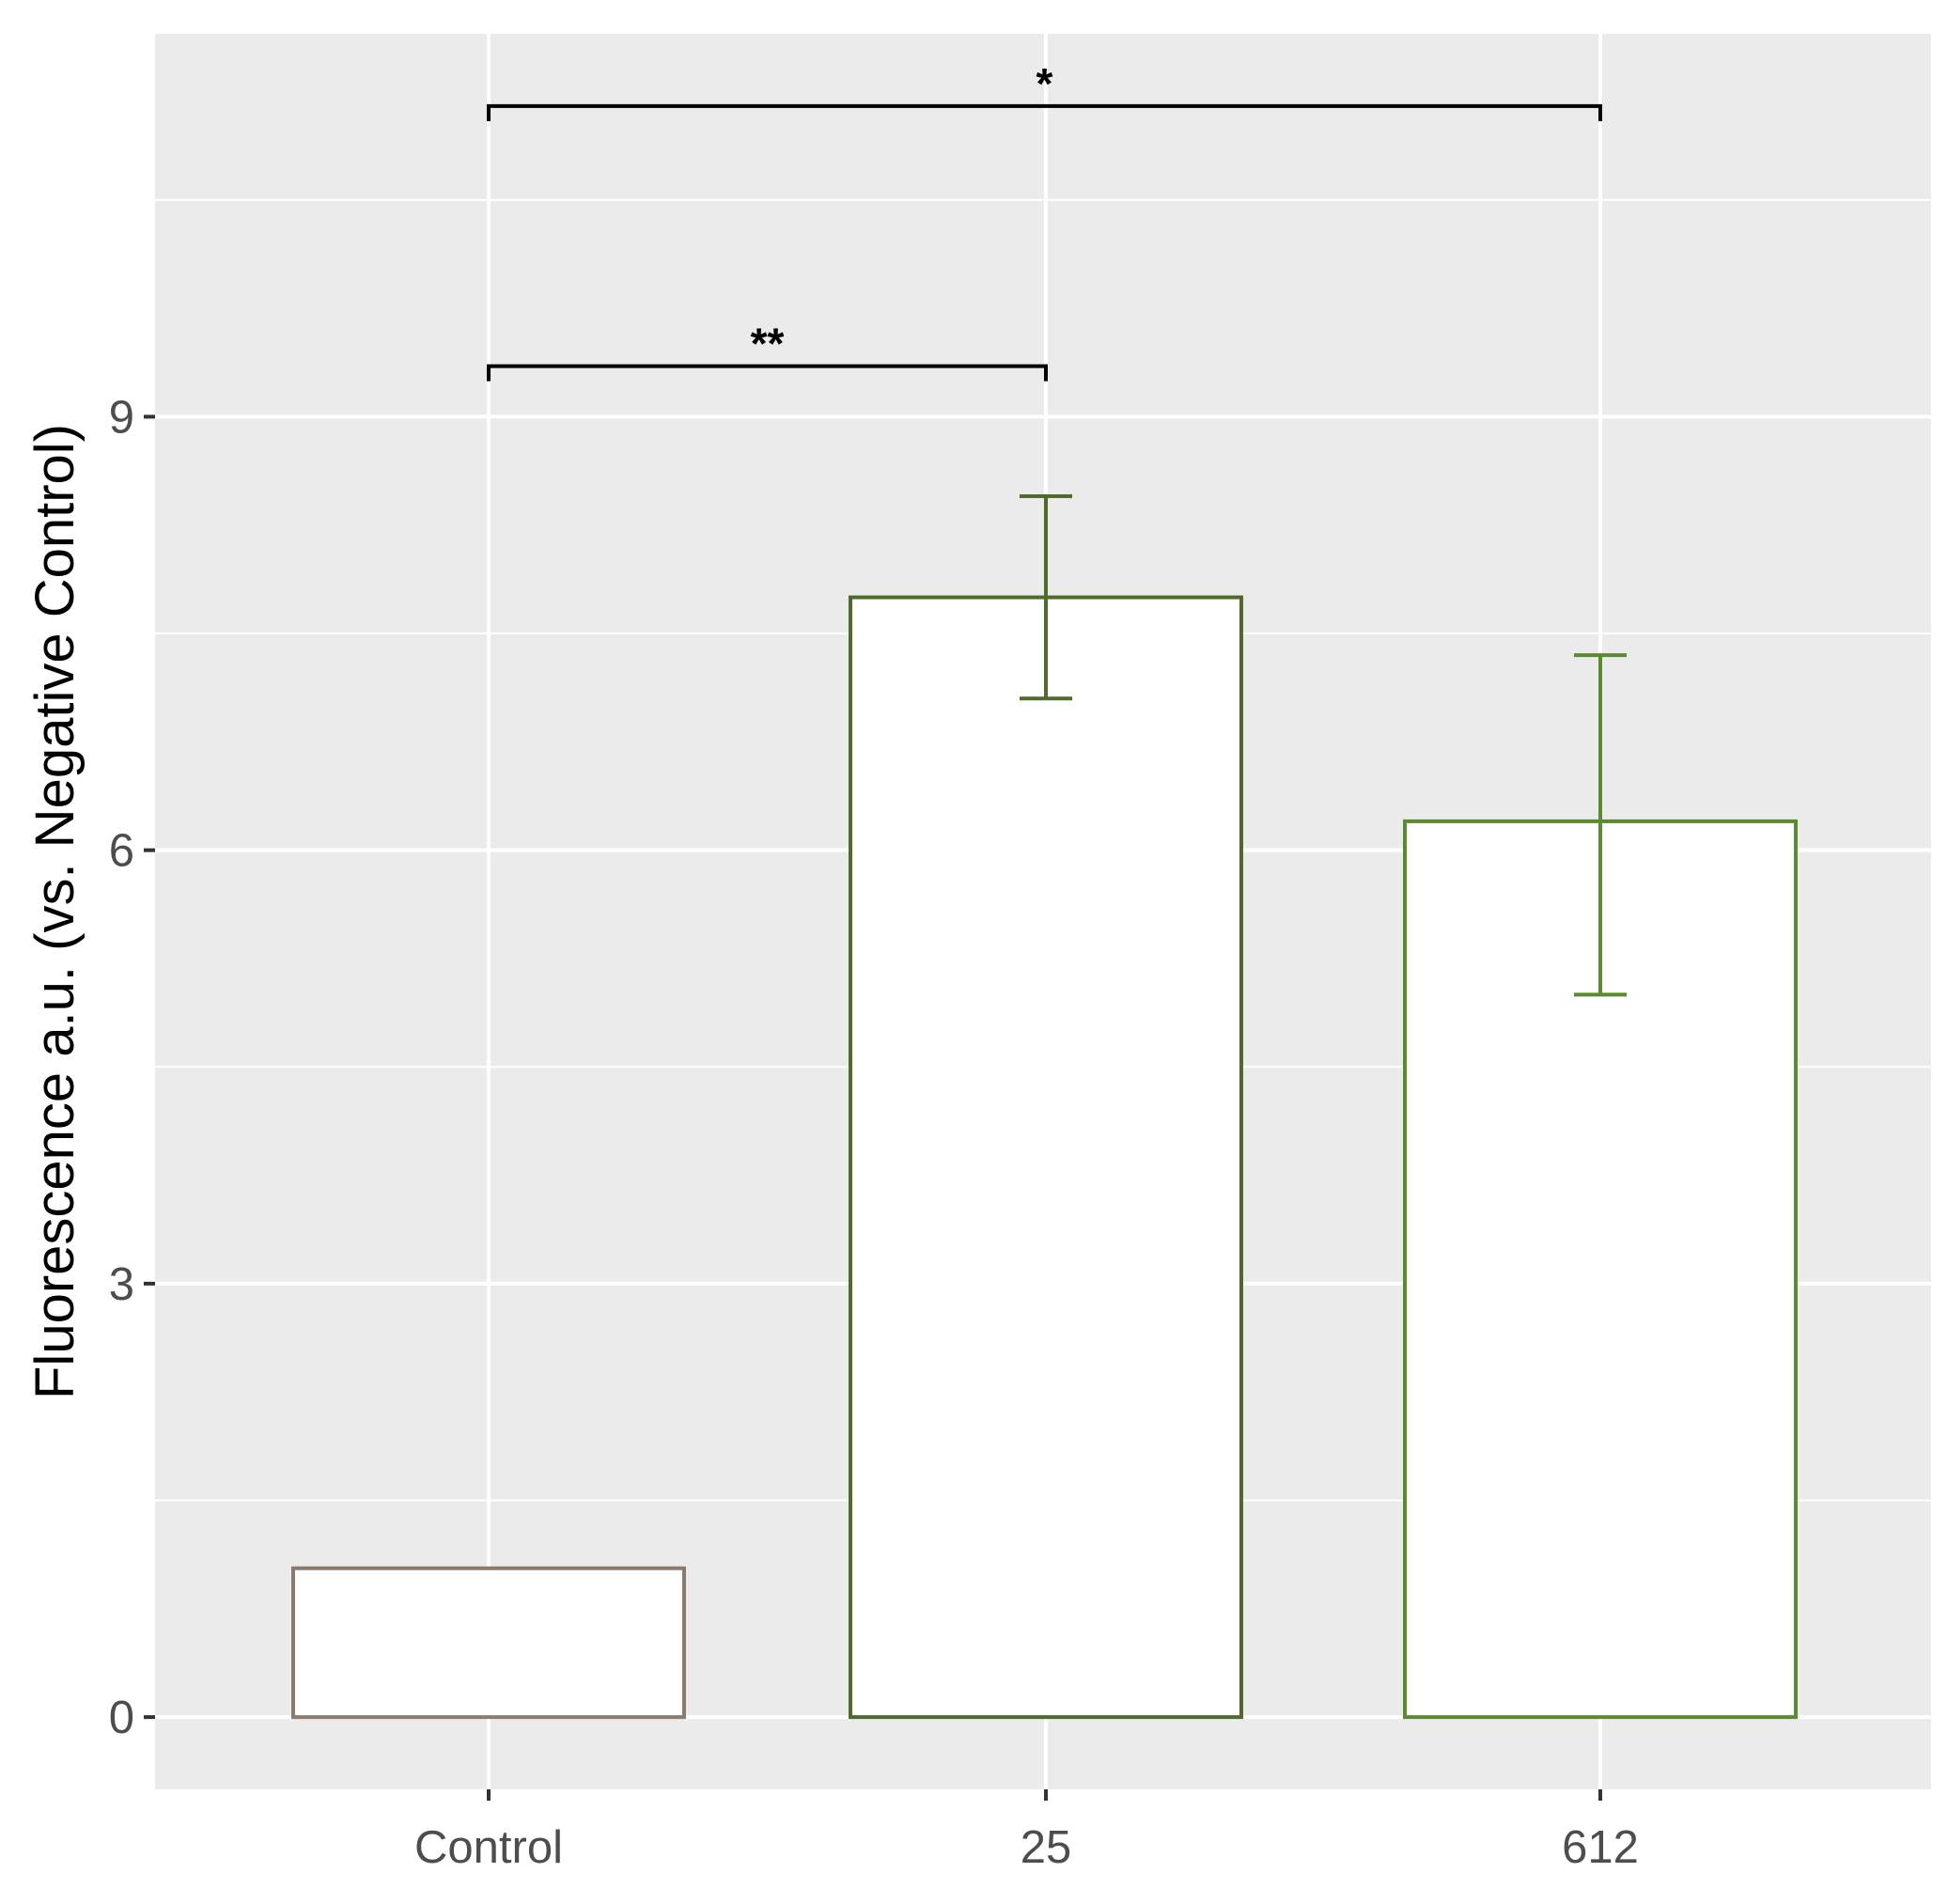 This screenshot has width=1948, height=1904. What do you see at coordinates (121, 1284) in the screenshot?
I see `y-tick-label: 3` at bounding box center [121, 1284].